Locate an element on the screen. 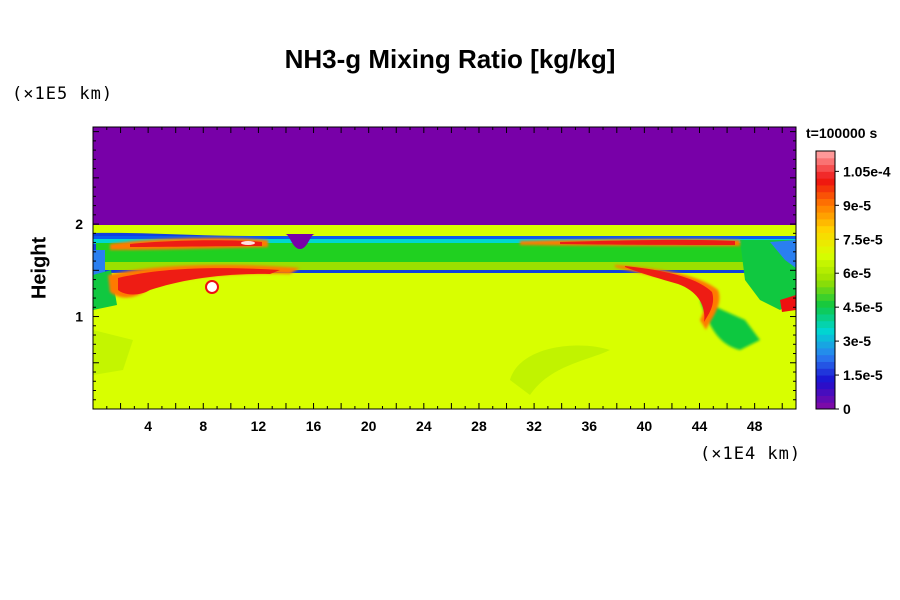 This screenshot has width=900, height=600. field-transition is located at coordinates (444, 266).